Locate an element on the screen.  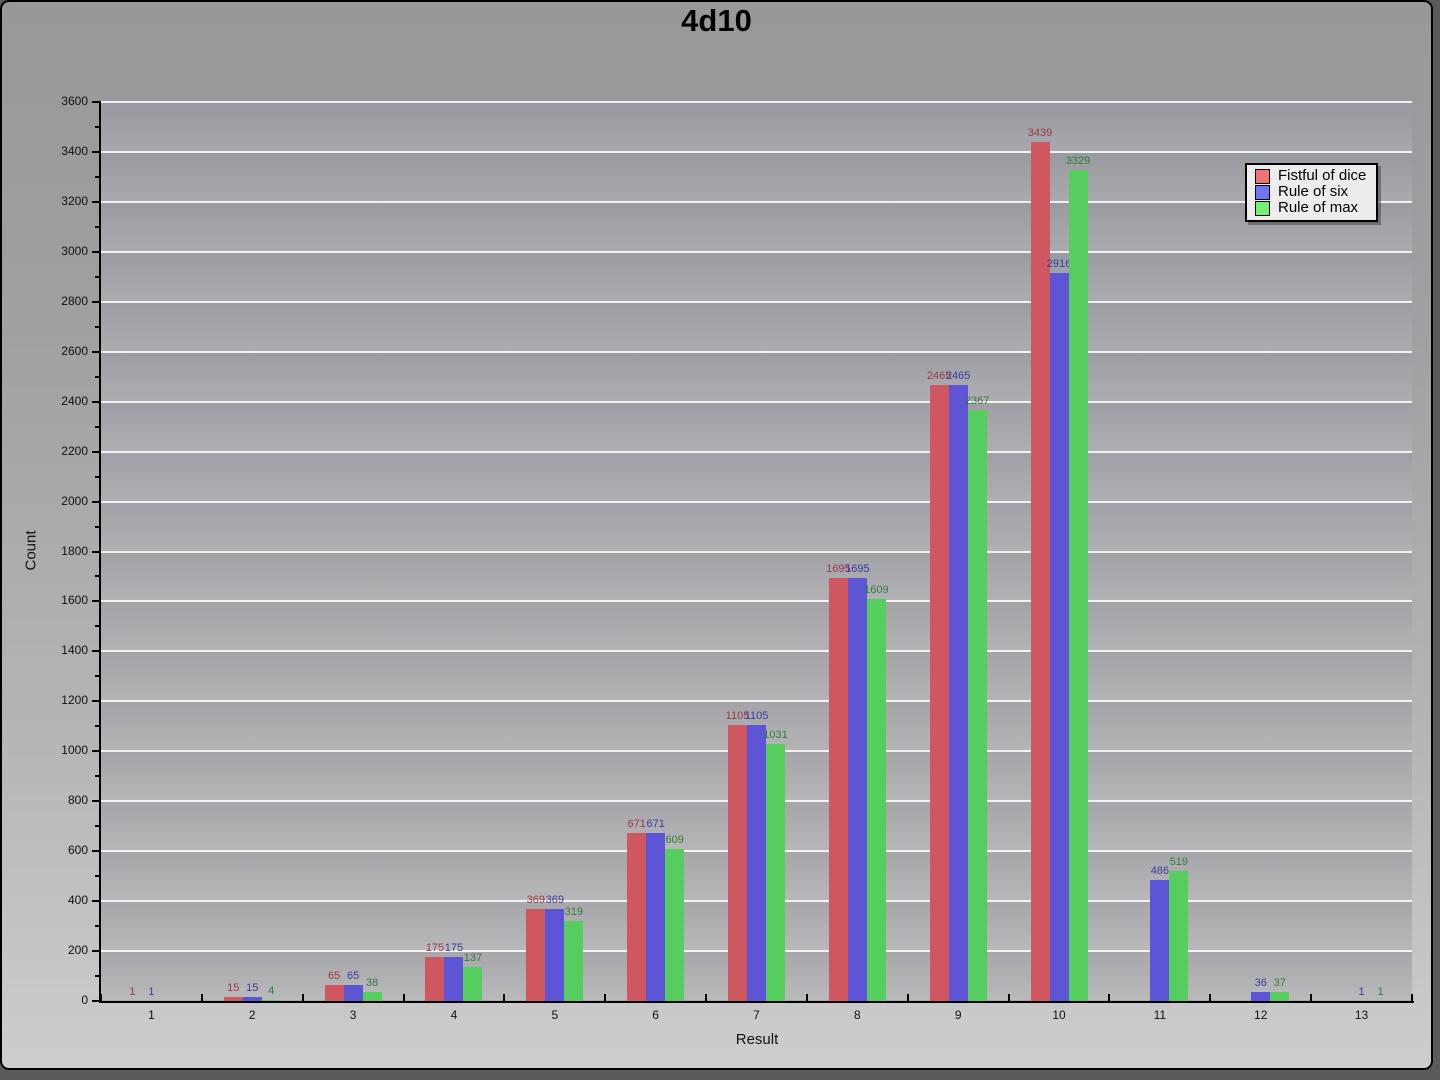
y-tick-label: 1600 is located at coordinates (74, 600).